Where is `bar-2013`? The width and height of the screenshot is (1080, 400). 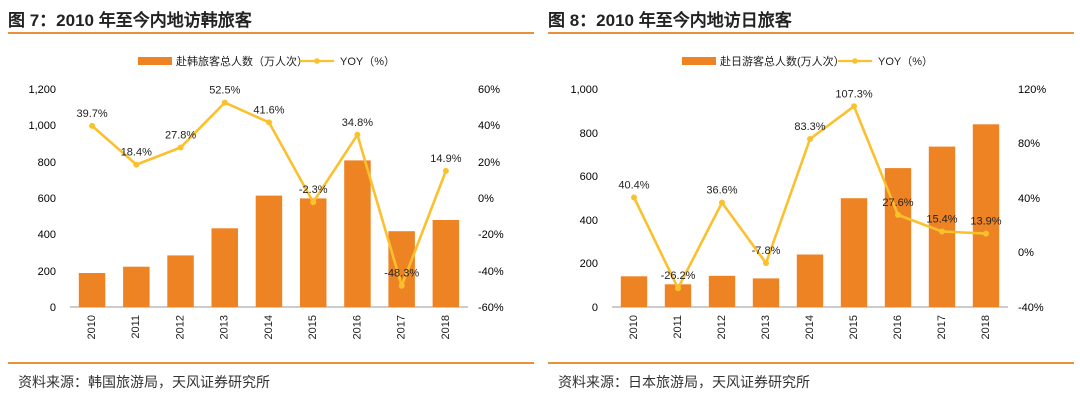
bar-2013 is located at coordinates (224, 267).